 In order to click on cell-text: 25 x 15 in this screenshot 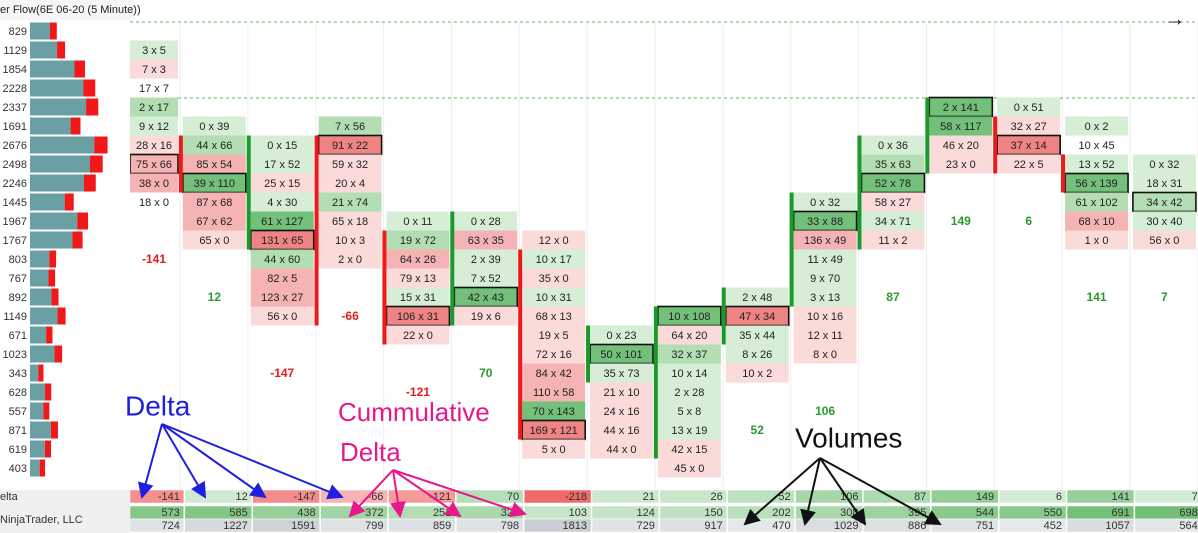, I will do `click(282, 184)`.